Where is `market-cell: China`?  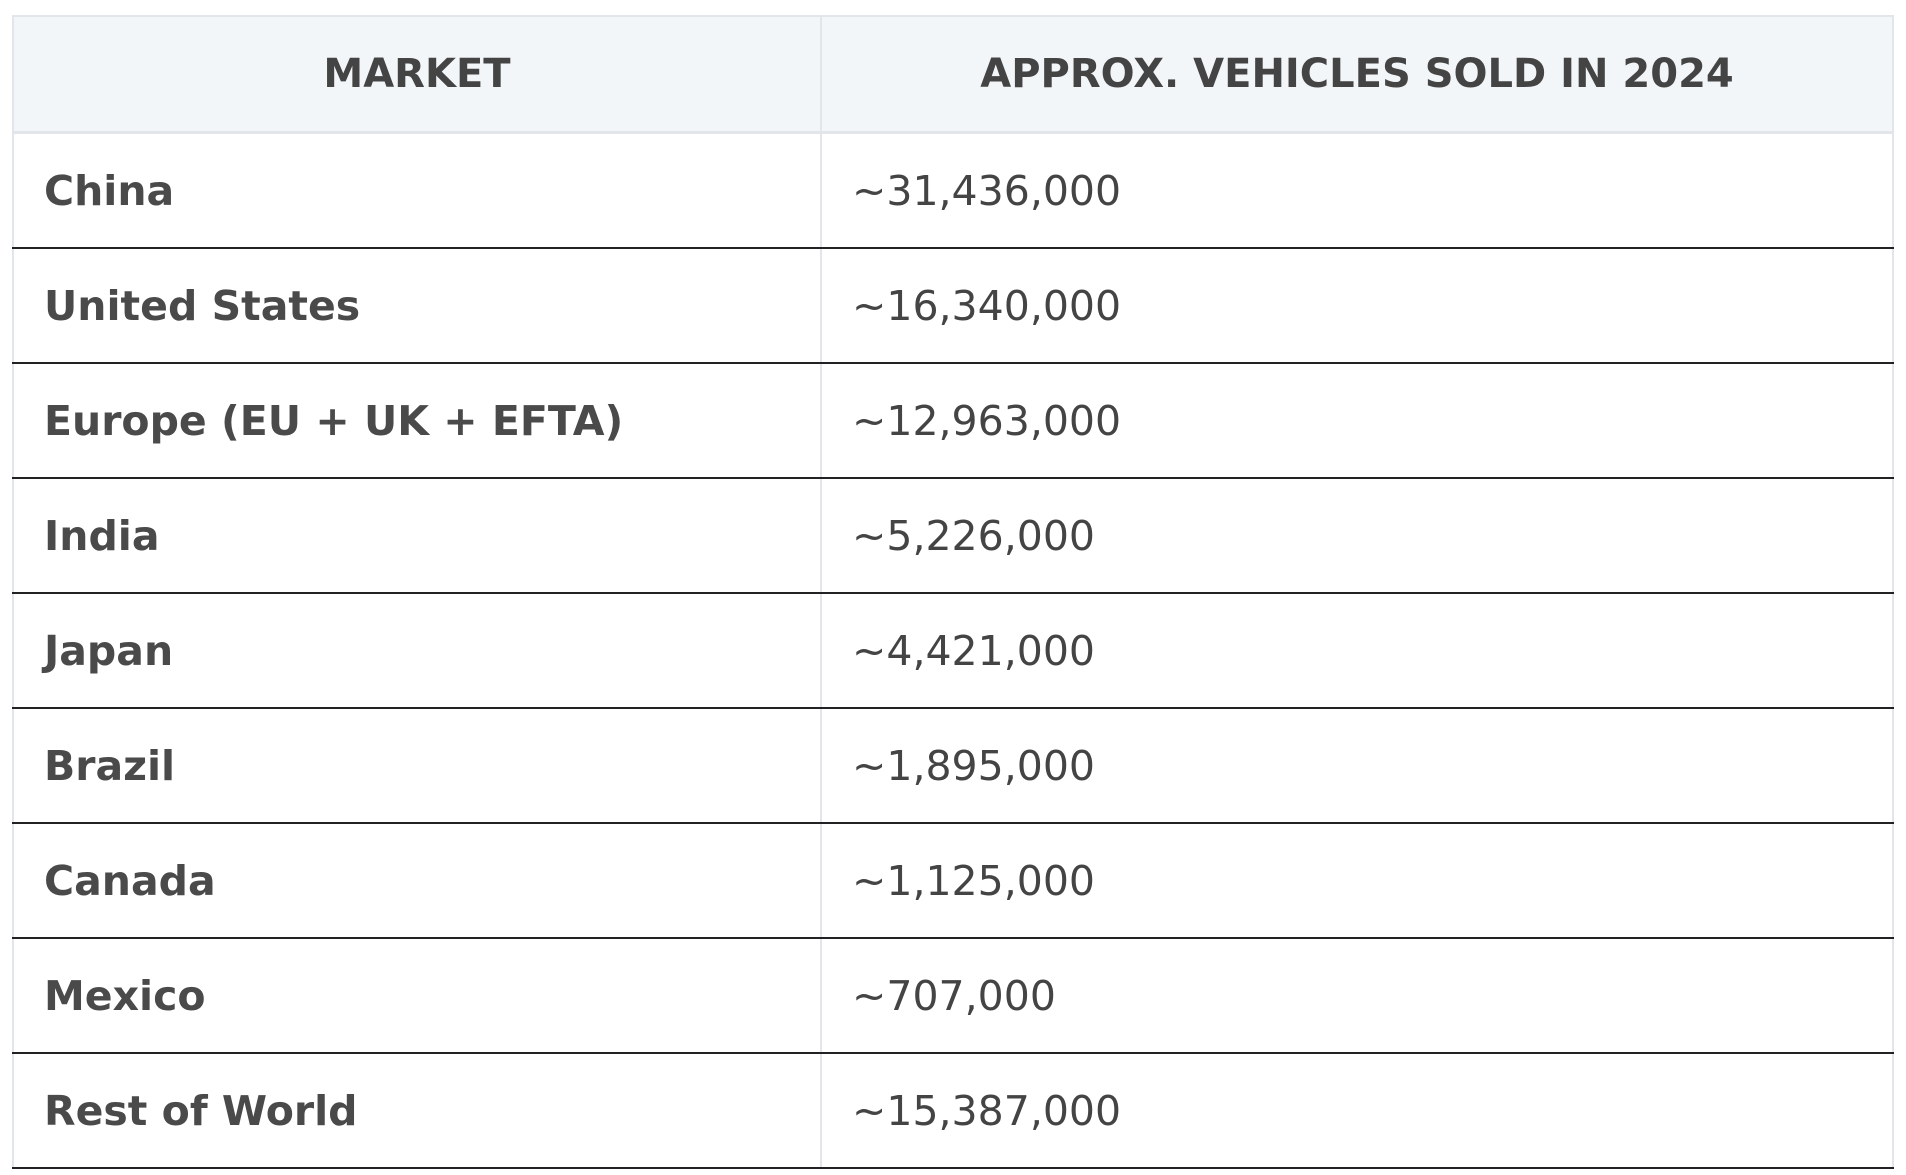 market-cell: China is located at coordinates (417, 190).